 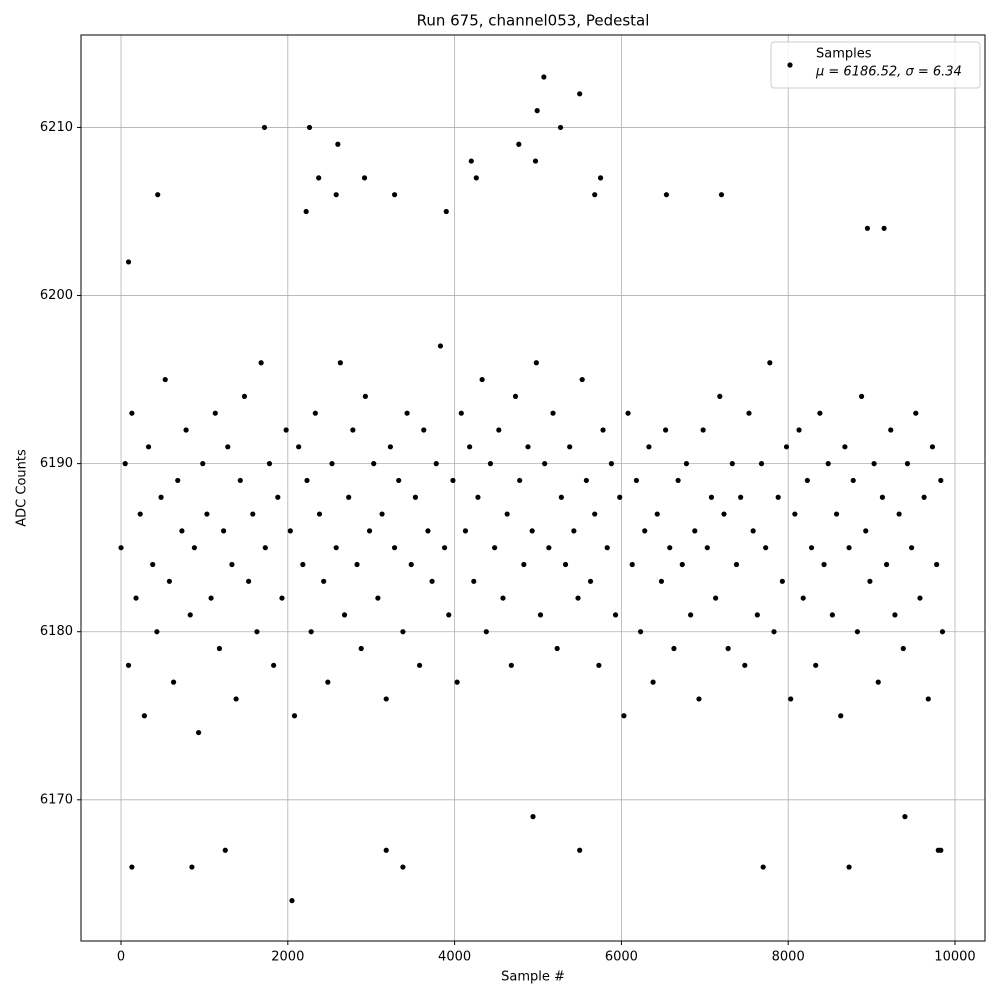 I want to click on legend-label: Samples, so click(x=844, y=54).